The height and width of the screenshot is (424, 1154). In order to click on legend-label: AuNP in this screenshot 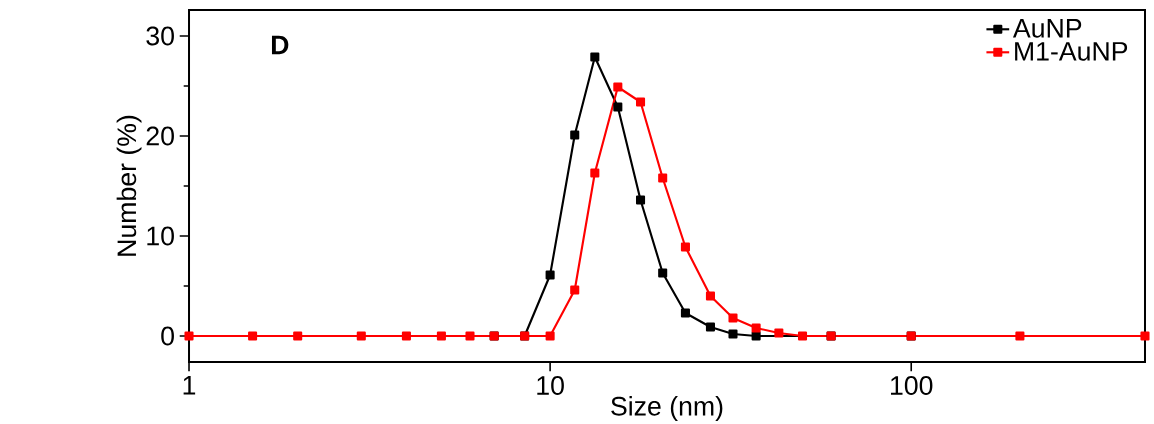, I will do `click(1047, 28)`.